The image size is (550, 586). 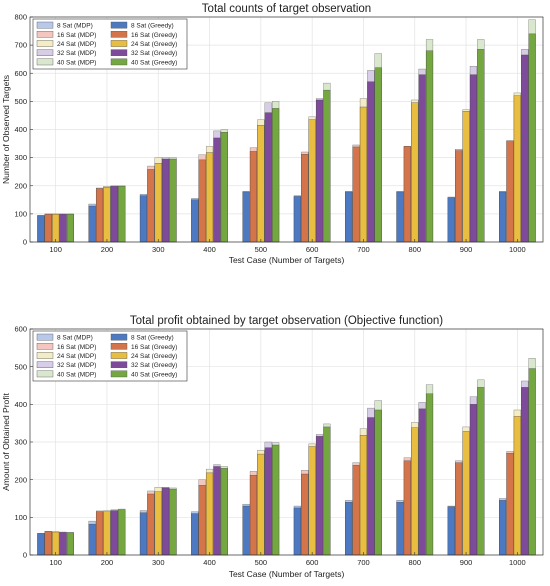 I want to click on y-tick-label: 700, so click(x=20, y=45).